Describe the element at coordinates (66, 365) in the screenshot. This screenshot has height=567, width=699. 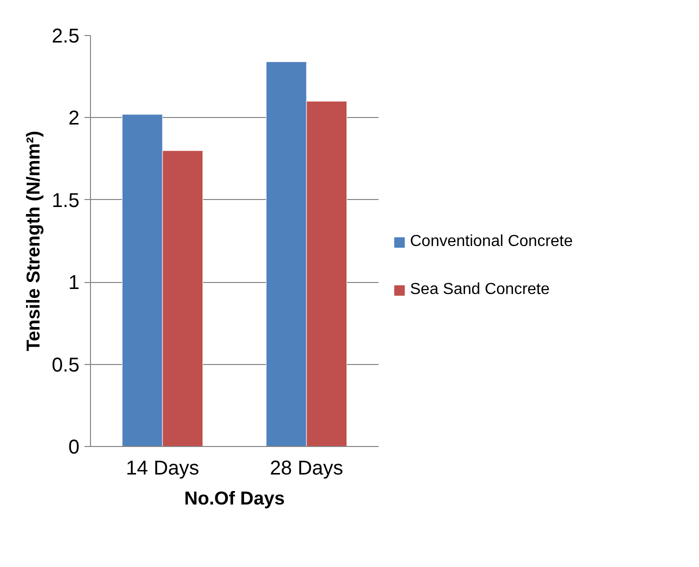
I see `y-tick-label: 0.5` at that location.